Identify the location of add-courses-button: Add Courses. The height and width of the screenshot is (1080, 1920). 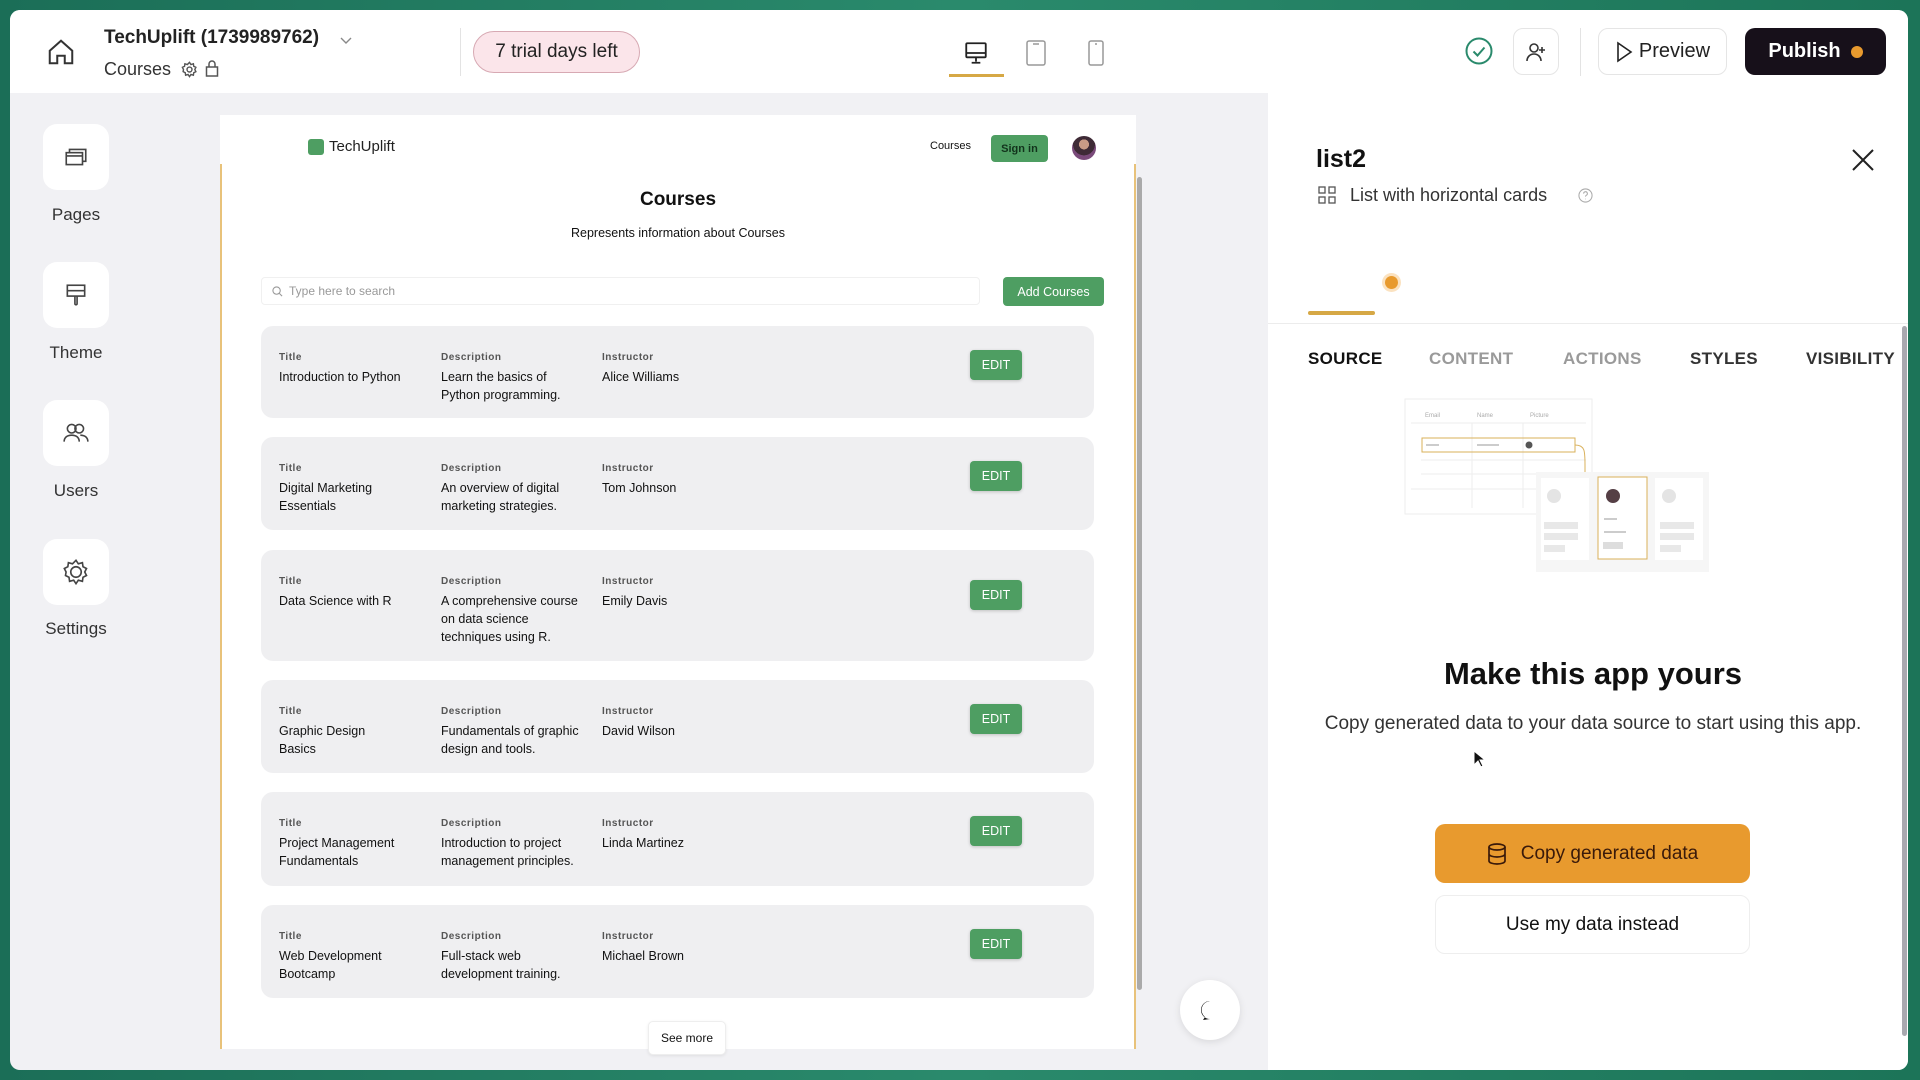
(1053, 291).